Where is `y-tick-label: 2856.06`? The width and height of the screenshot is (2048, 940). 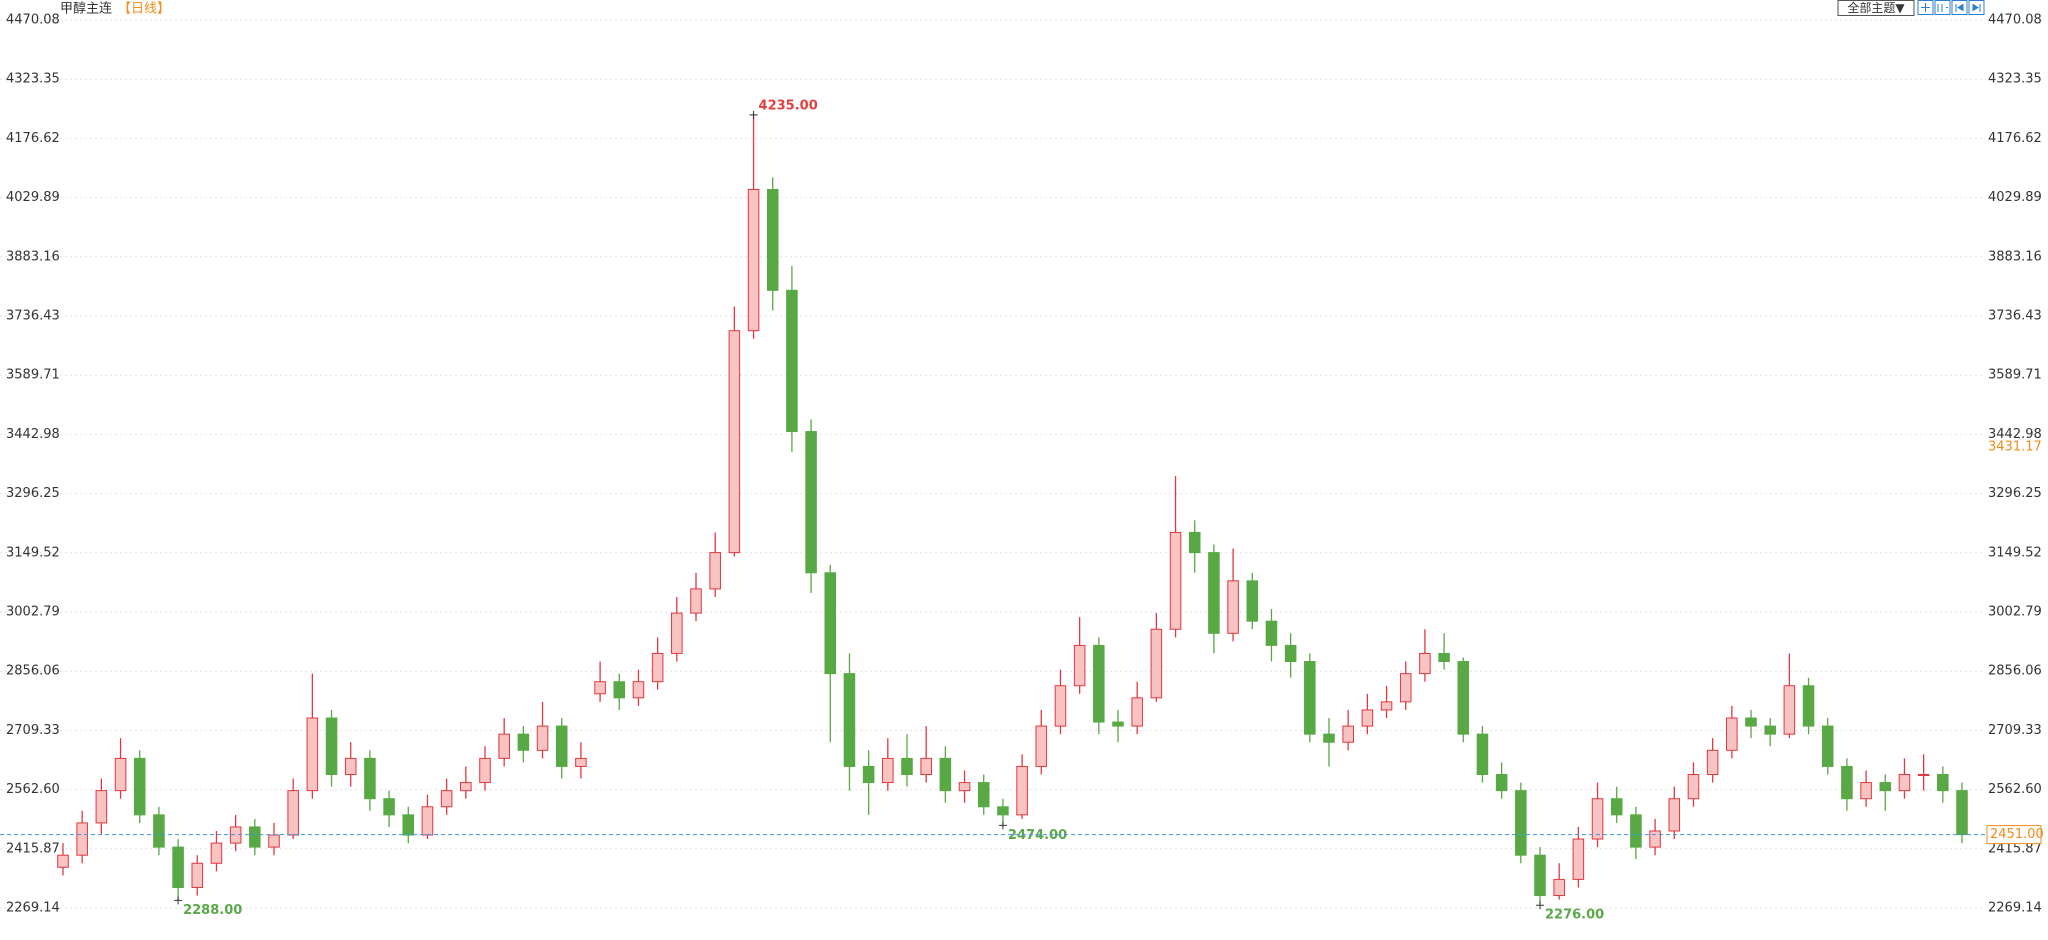
y-tick-label: 2856.06 is located at coordinates (33, 671).